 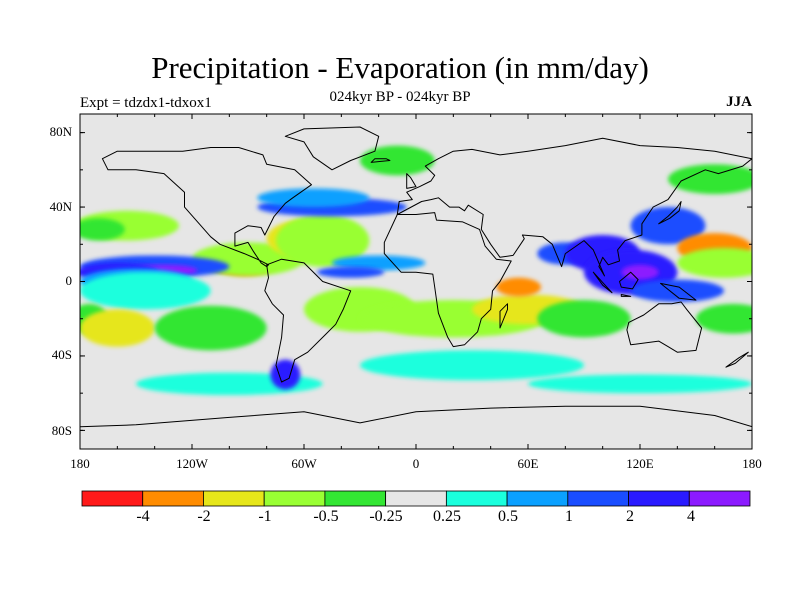 What do you see at coordinates (630, 516) in the screenshot?
I see `colorbar-label: 2` at bounding box center [630, 516].